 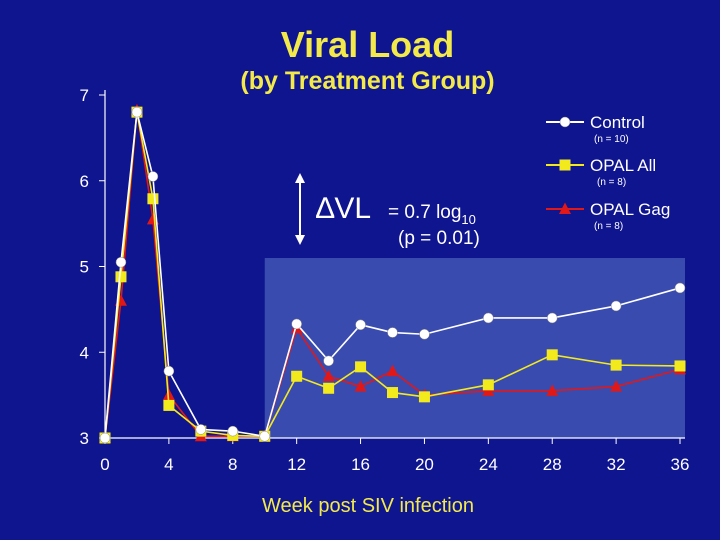 What do you see at coordinates (104, 464) in the screenshot?
I see `x-tick-label: 0` at bounding box center [104, 464].